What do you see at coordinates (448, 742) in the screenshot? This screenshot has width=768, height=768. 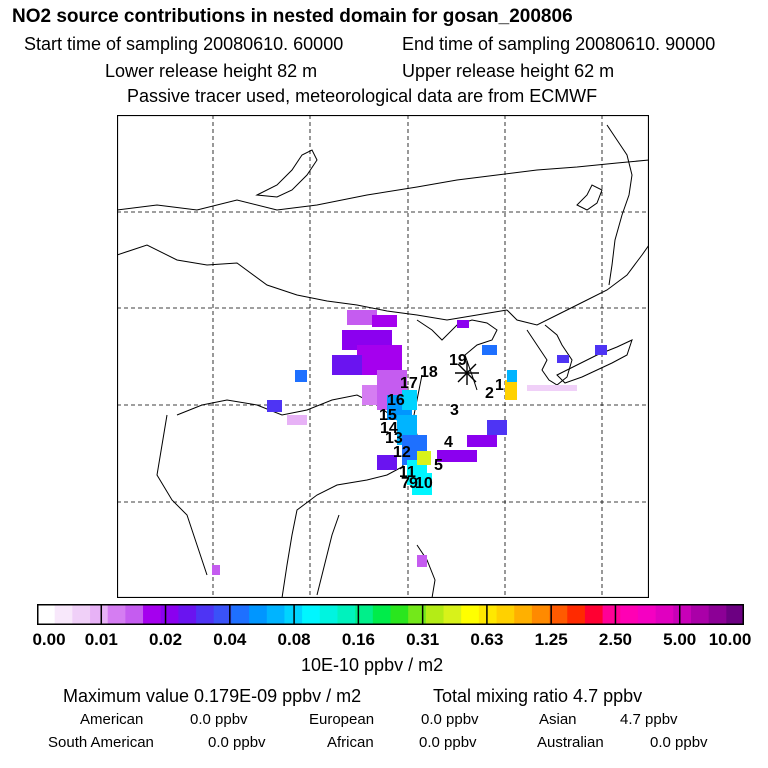 I see `african-value: 0.0 ppbv` at bounding box center [448, 742].